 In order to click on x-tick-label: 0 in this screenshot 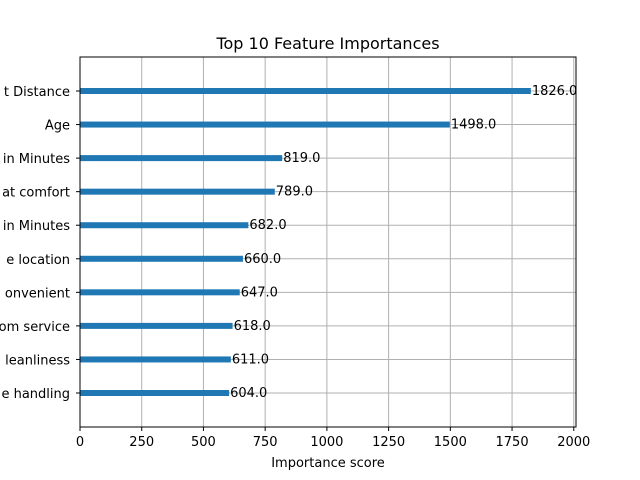, I will do `click(80, 442)`.